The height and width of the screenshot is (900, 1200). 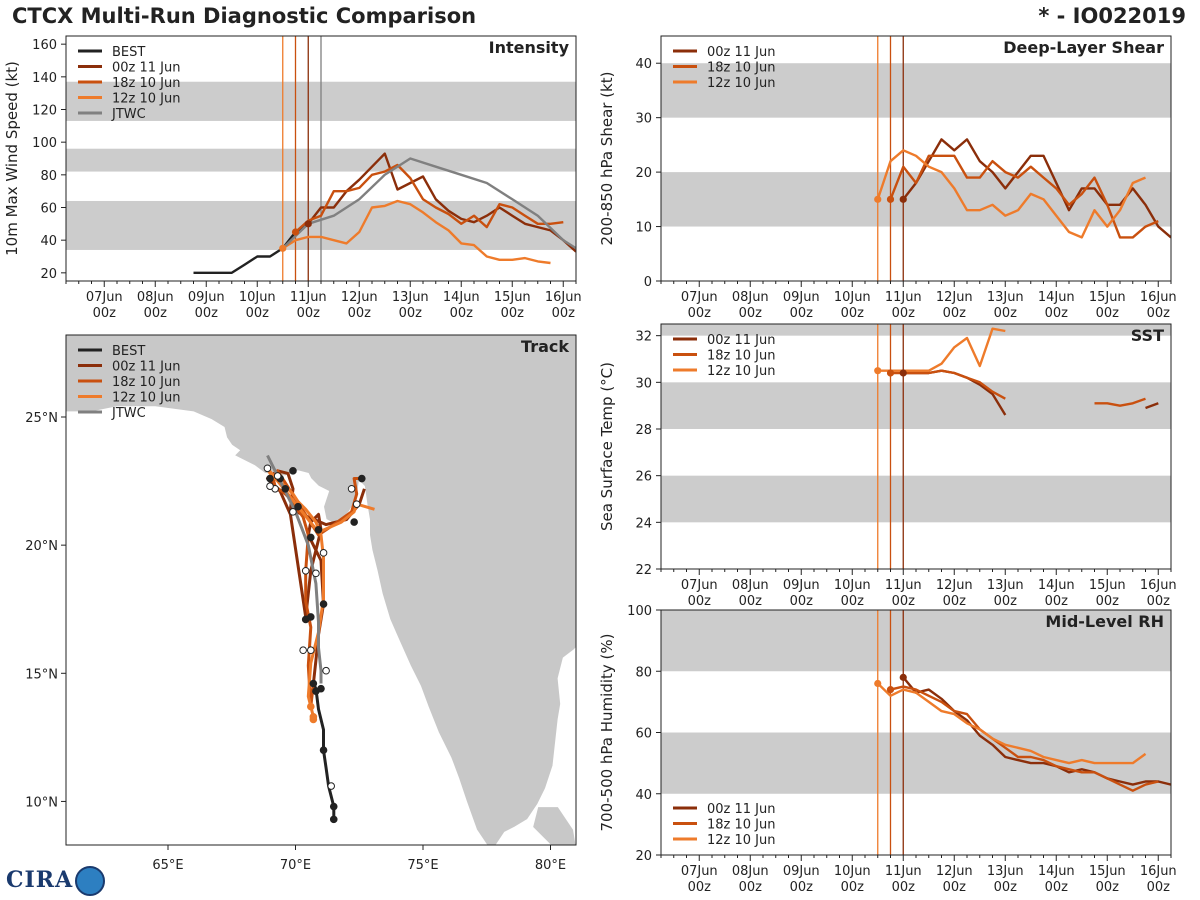 What do you see at coordinates (643, 856) in the screenshot?
I see `y-tick-label: 20` at bounding box center [643, 856].